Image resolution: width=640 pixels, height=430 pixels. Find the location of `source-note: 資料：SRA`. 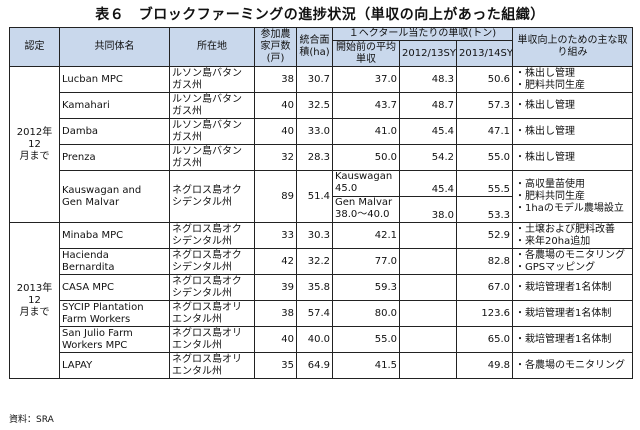

source-note: 資料：SRA is located at coordinates (31, 420).